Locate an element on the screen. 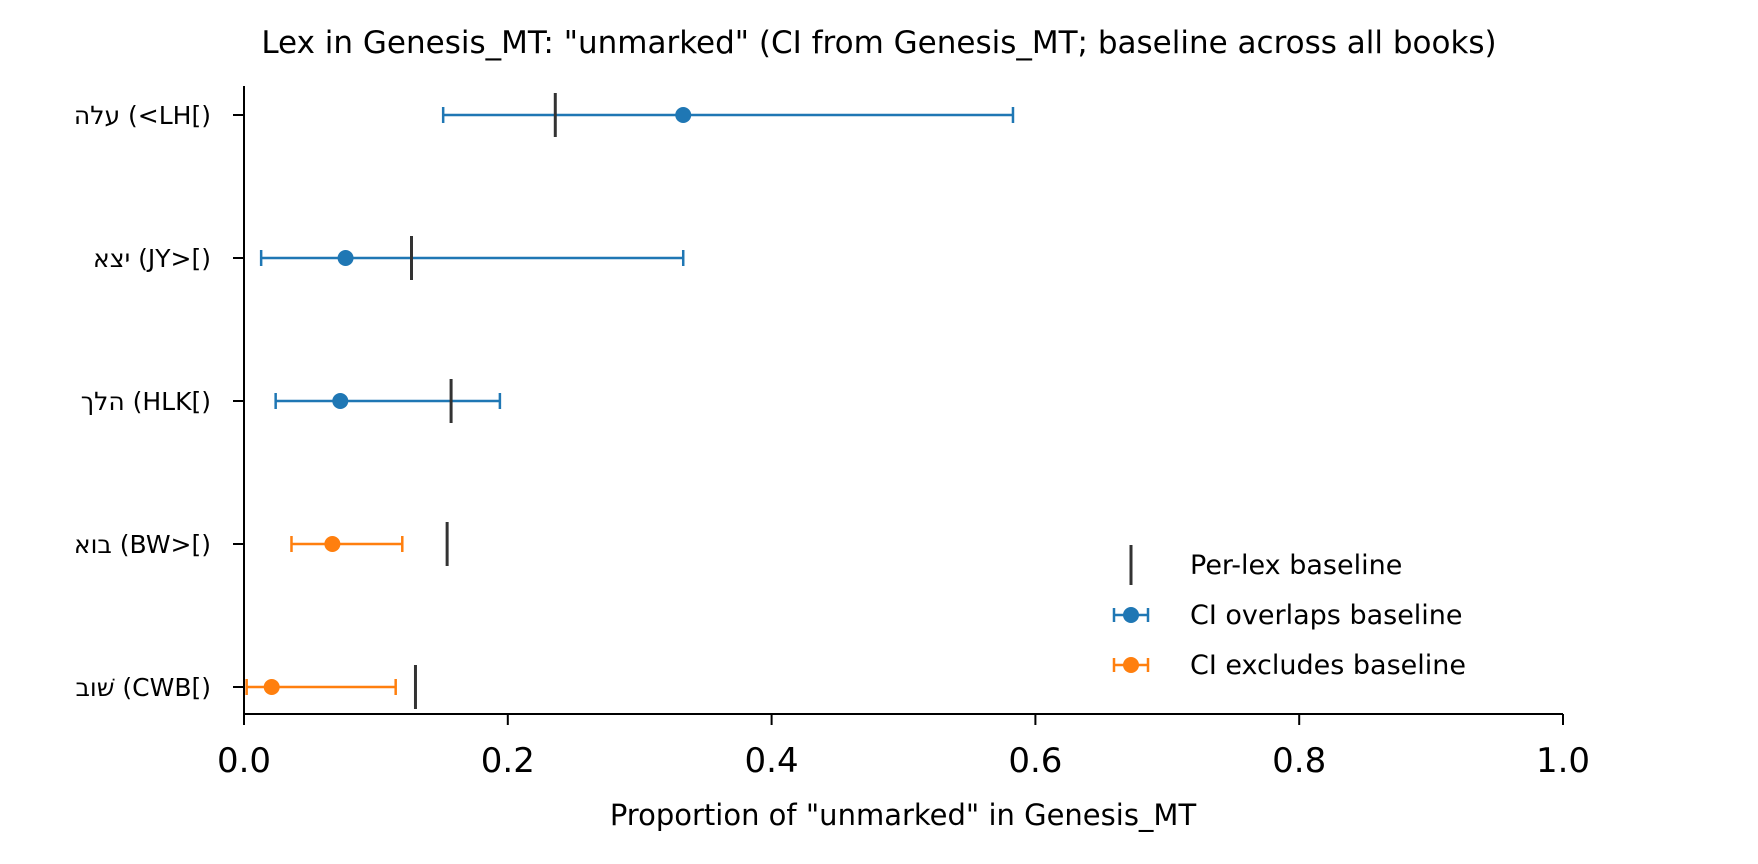  y-tick-label: שׁוב (CWB[) is located at coordinates (143, 687).